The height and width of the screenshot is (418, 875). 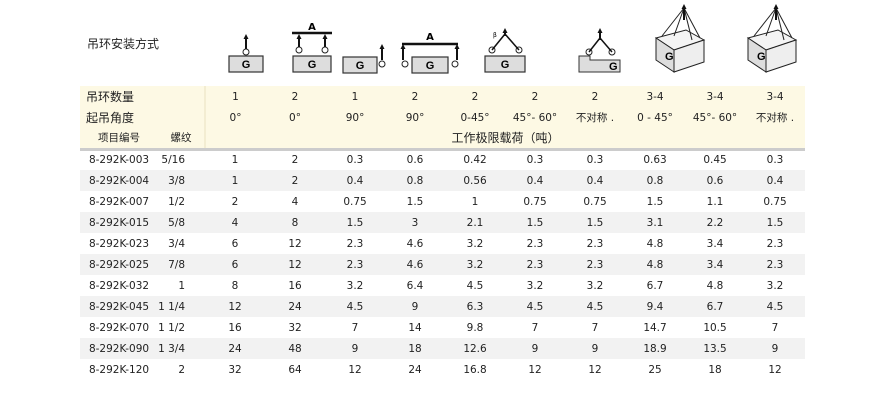 What do you see at coordinates (368, 42) in the screenshot?
I see `single-side-lifting-diagram-icon: G` at bounding box center [368, 42].